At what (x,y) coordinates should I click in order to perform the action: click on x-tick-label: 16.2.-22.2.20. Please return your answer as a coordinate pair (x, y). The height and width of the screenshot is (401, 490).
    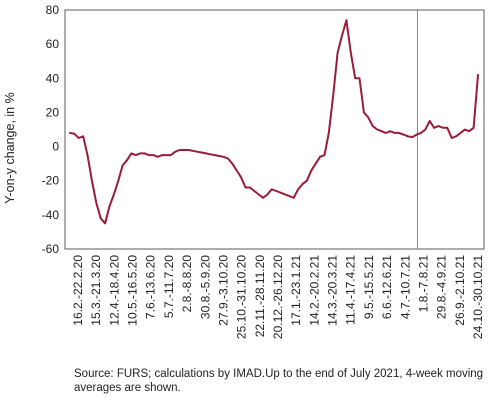
    Looking at the image, I should click on (78, 290).